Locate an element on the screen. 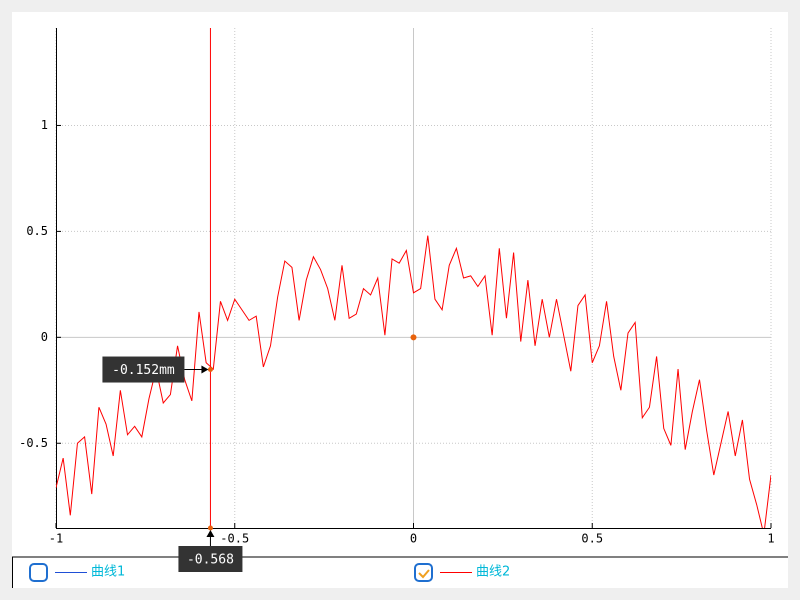 This screenshot has height=600, width=800. tracer-point is located at coordinates (413, 337).